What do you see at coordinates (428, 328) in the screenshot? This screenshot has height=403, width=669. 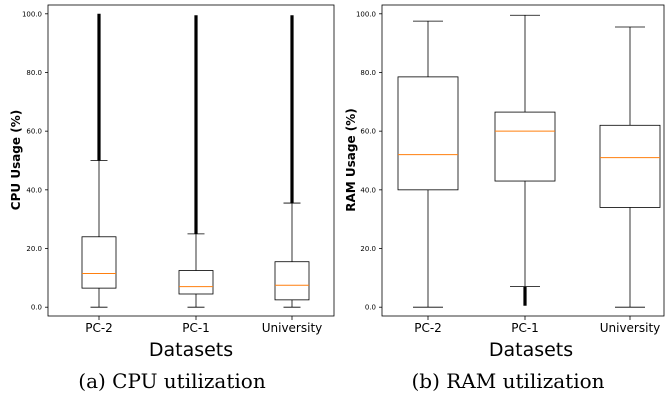 I see `ram-x-tick-label: PC-2` at bounding box center [428, 328].